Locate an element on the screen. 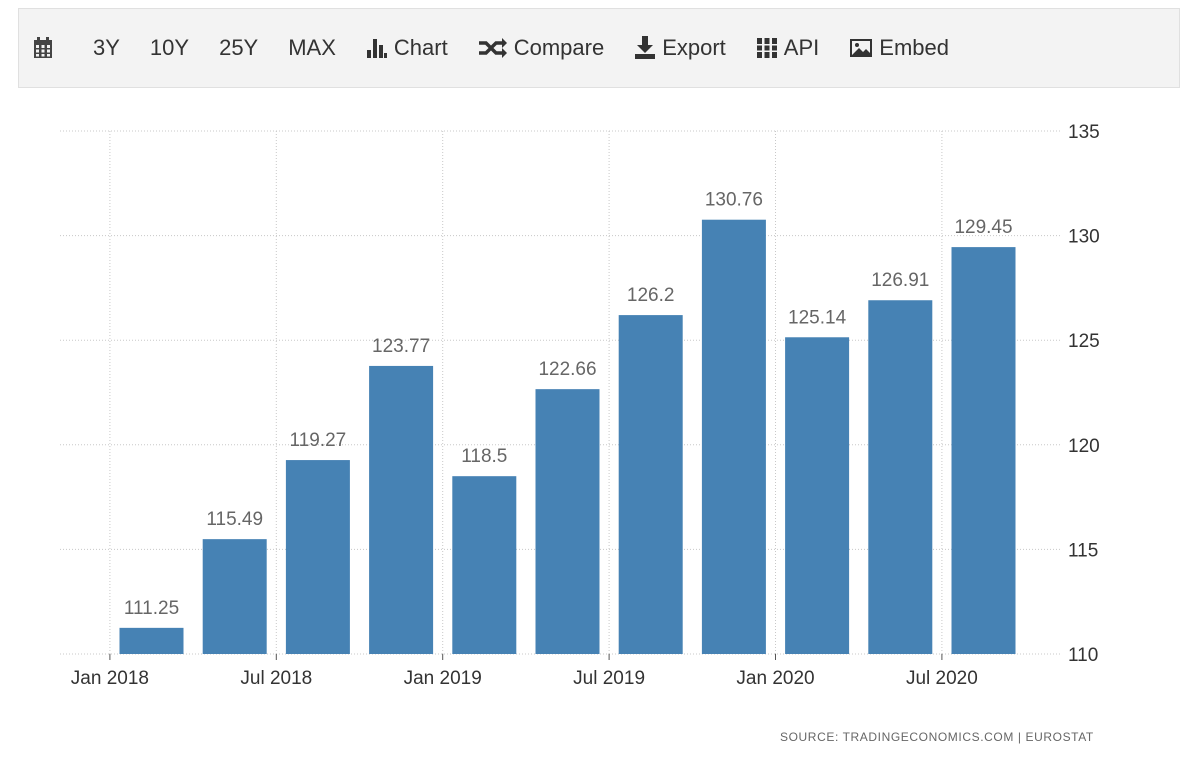  calendar-button is located at coordinates (46, 48).